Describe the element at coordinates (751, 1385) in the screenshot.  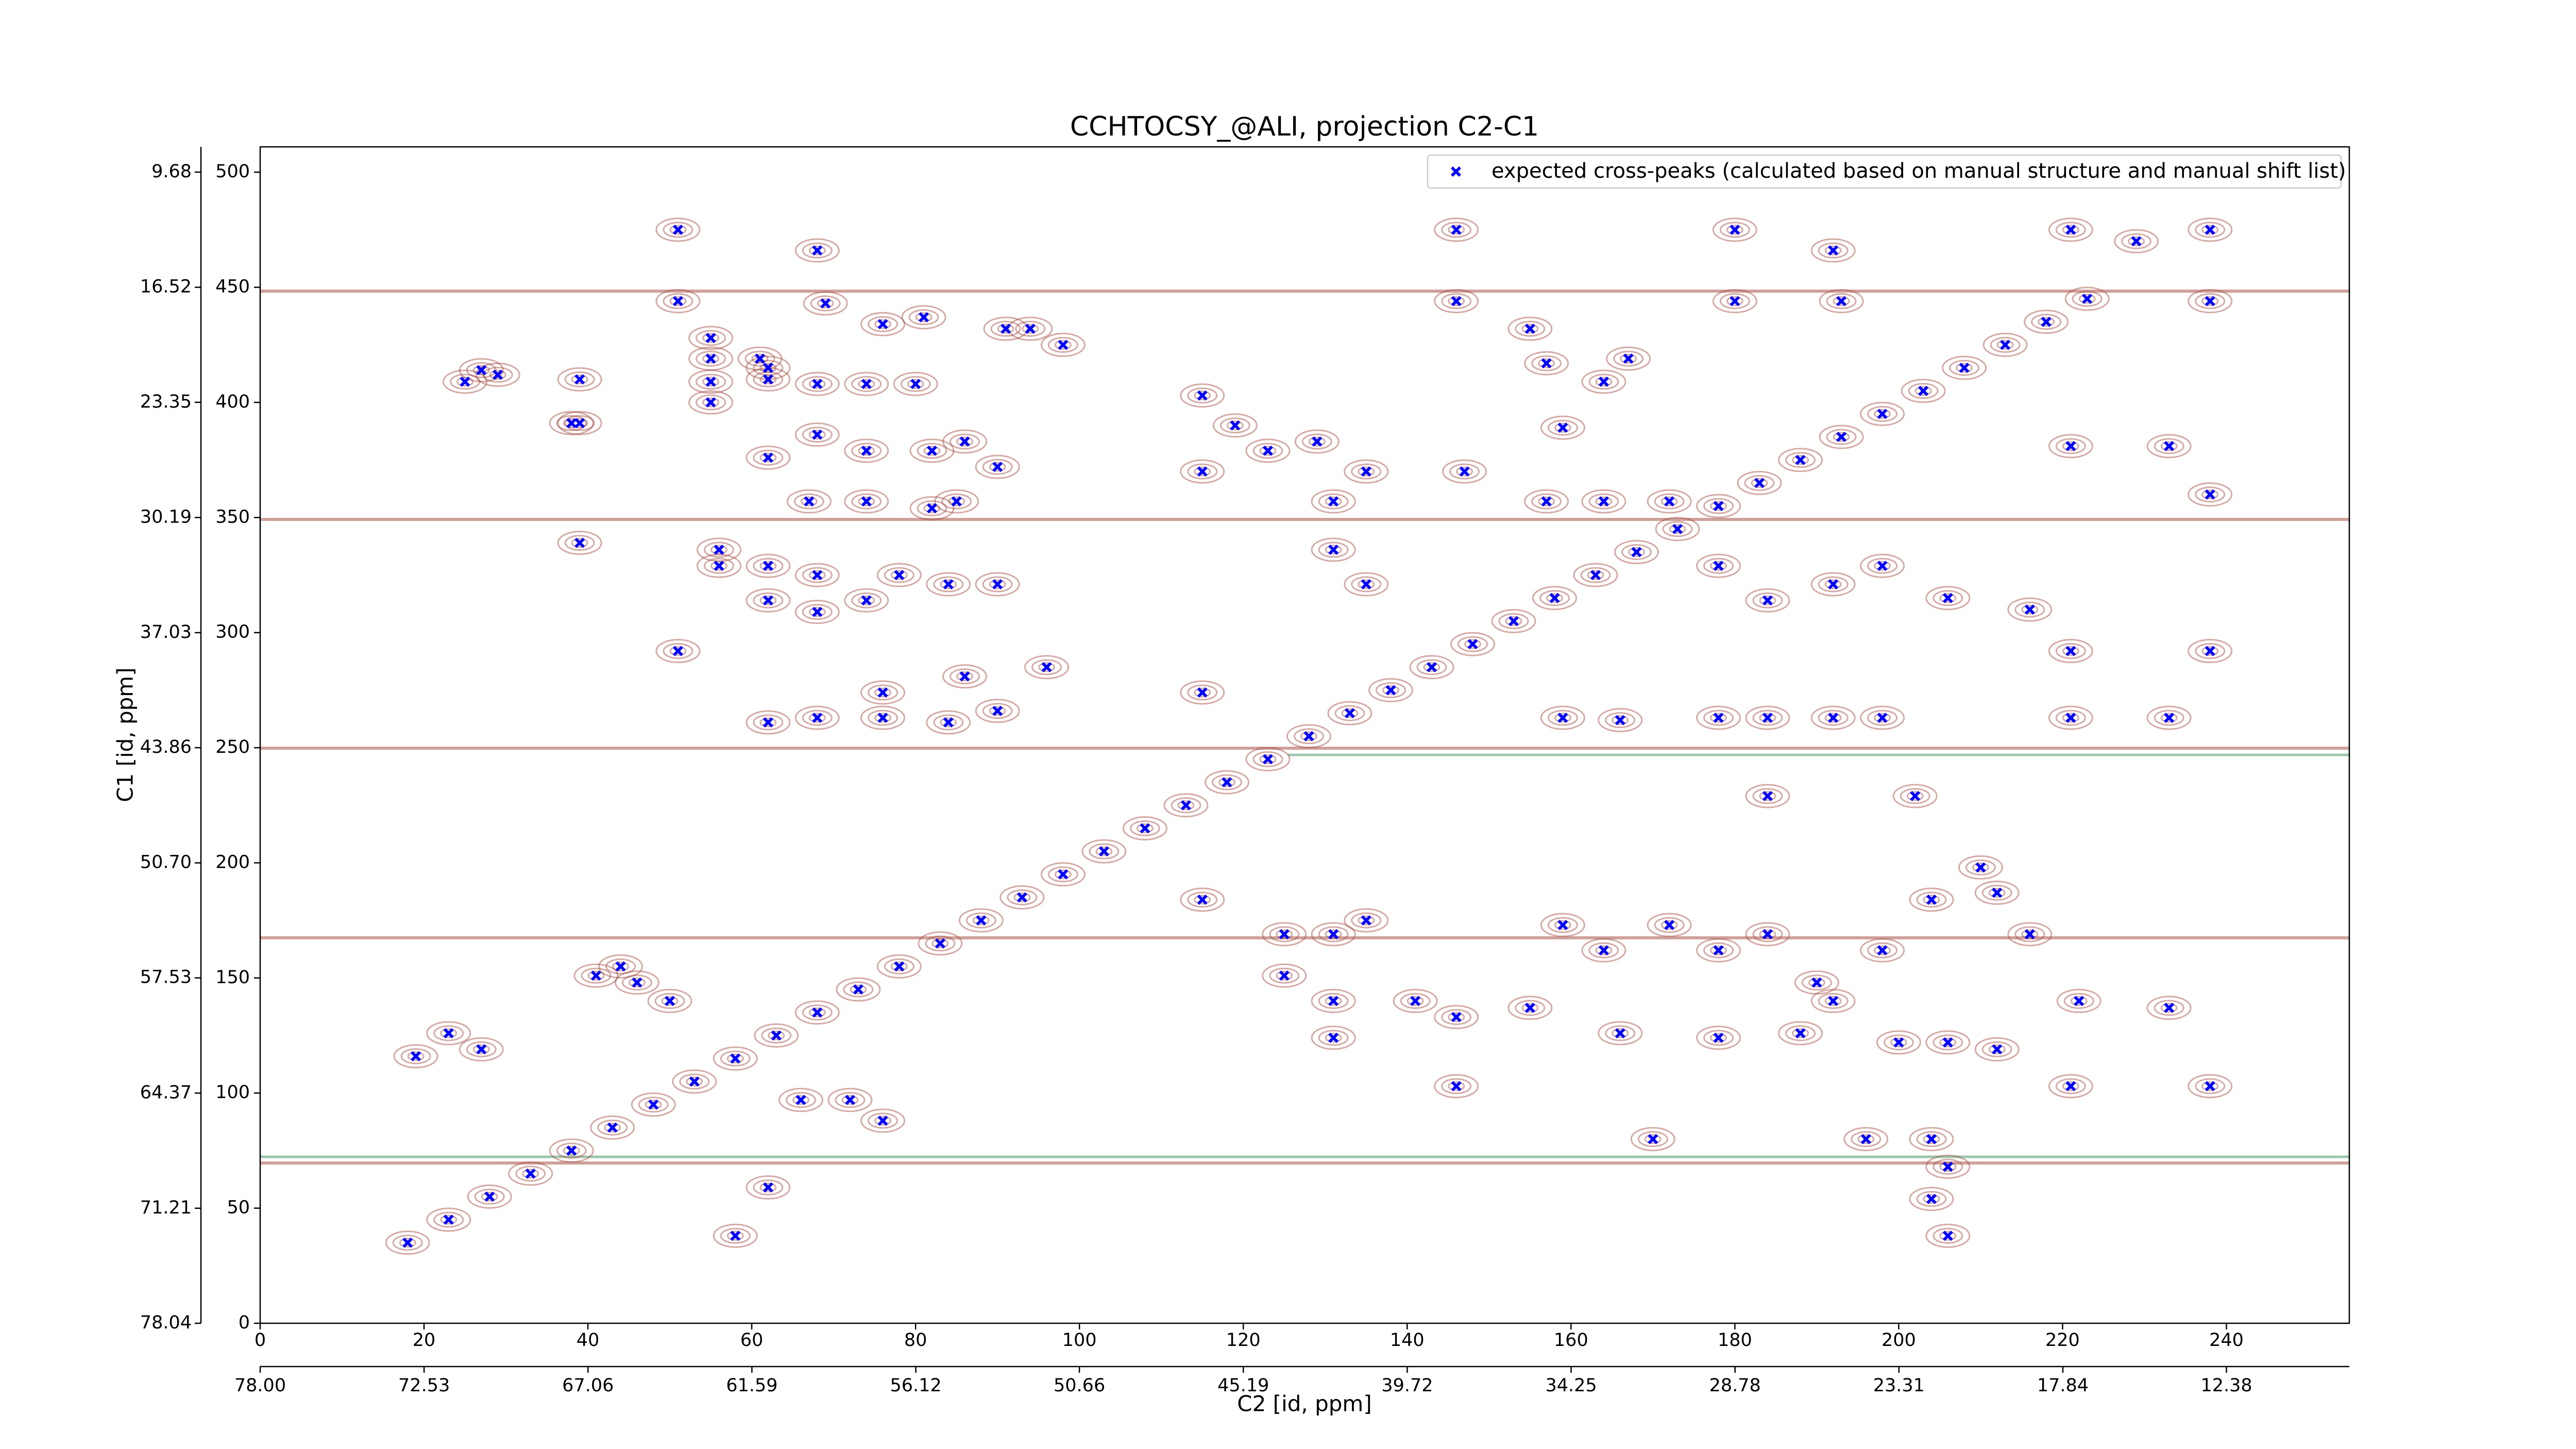
I see `x2-tick-label: 61.59` at that location.